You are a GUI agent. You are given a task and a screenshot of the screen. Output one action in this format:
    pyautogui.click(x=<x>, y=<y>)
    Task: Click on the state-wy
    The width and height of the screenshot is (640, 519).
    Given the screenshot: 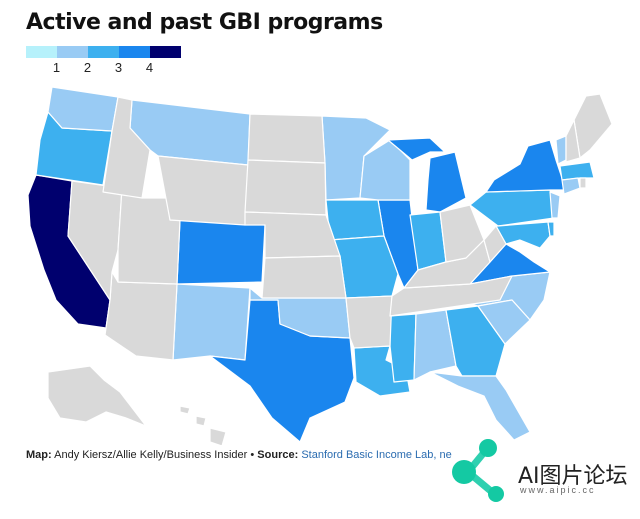 What is the action you would take?
    pyautogui.click(x=203, y=190)
    